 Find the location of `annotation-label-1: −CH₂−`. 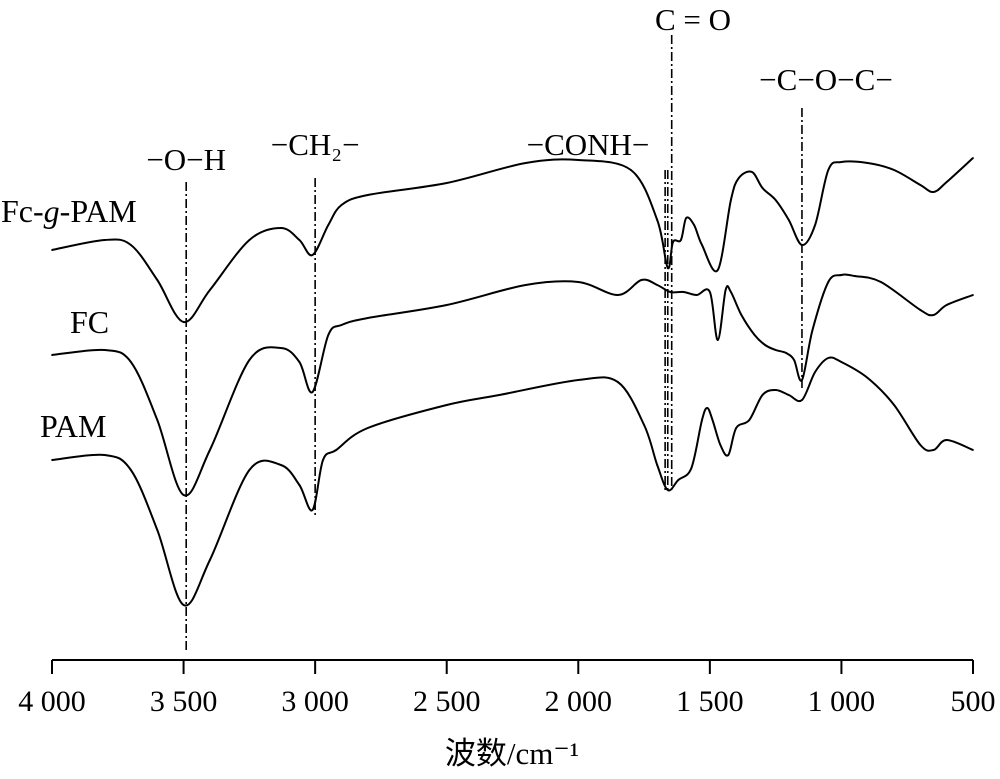

annotation-label-1: −CH₂− is located at coordinates (315, 144).